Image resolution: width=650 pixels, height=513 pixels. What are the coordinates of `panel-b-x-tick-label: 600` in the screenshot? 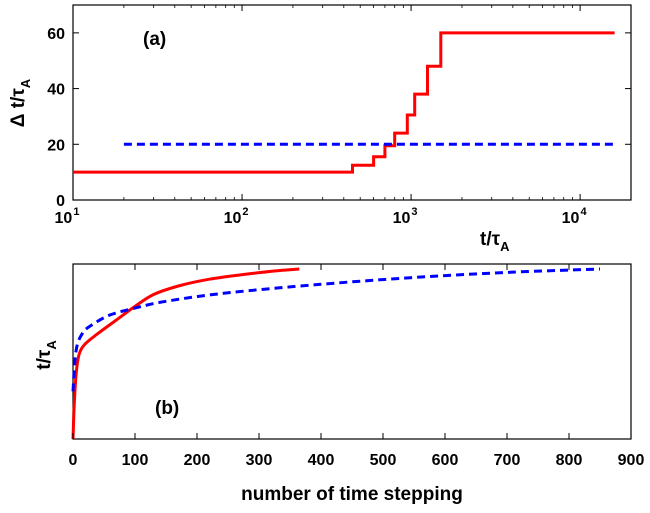 It's located at (445, 460).